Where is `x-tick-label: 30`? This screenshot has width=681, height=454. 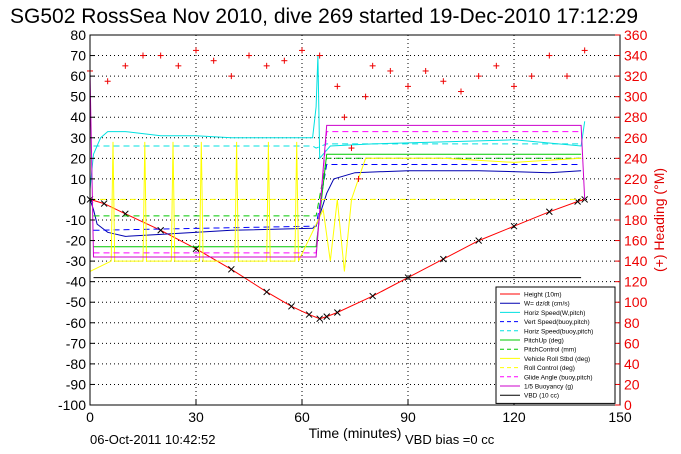 x-tick-label: 30 is located at coordinates (196, 417).